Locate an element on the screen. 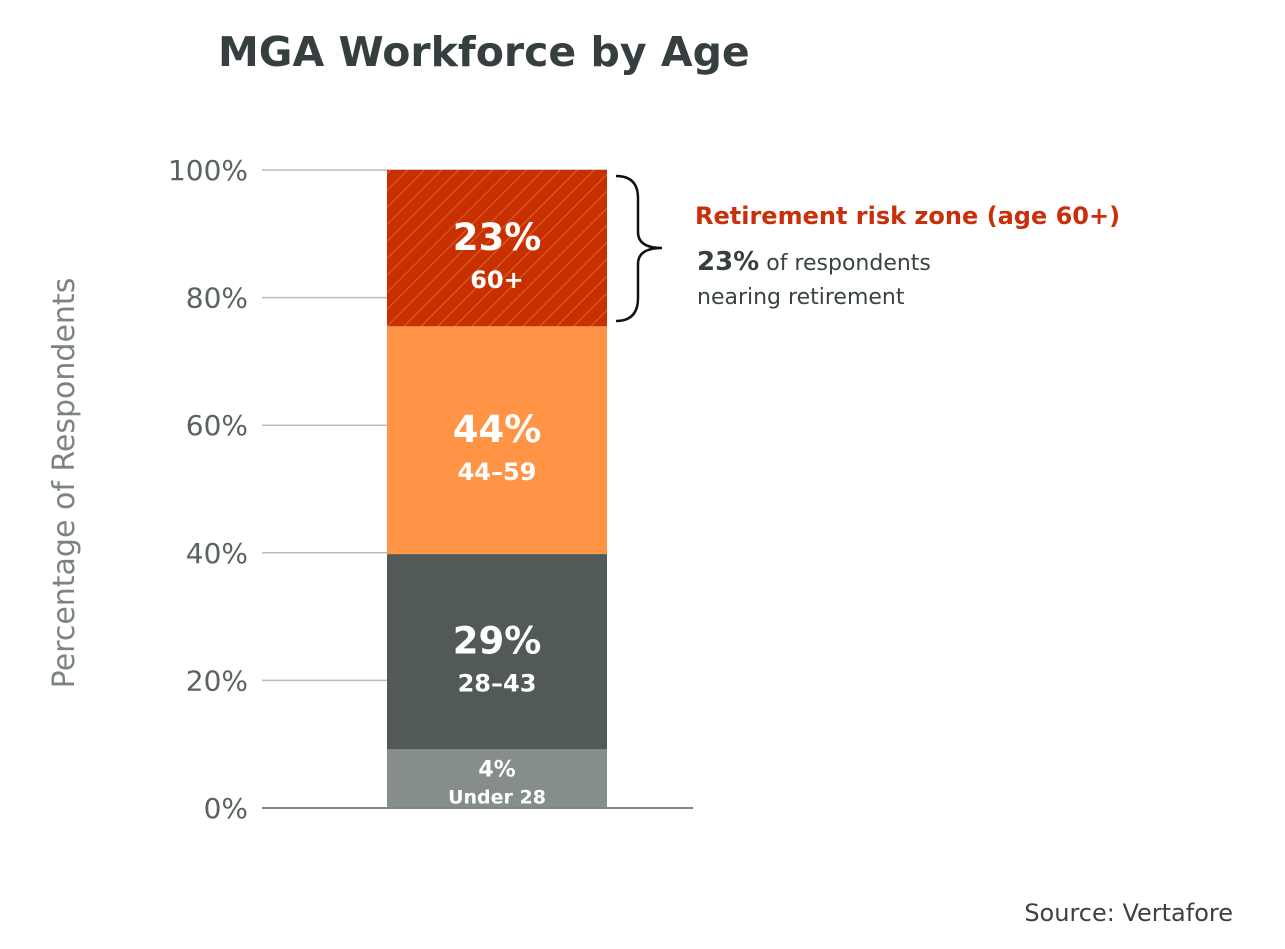 This screenshot has width=1285, height=949. stacked-bar: 4% Under 28 29% 28–43 44% 44–59 23% 60+ is located at coordinates (497, 489).